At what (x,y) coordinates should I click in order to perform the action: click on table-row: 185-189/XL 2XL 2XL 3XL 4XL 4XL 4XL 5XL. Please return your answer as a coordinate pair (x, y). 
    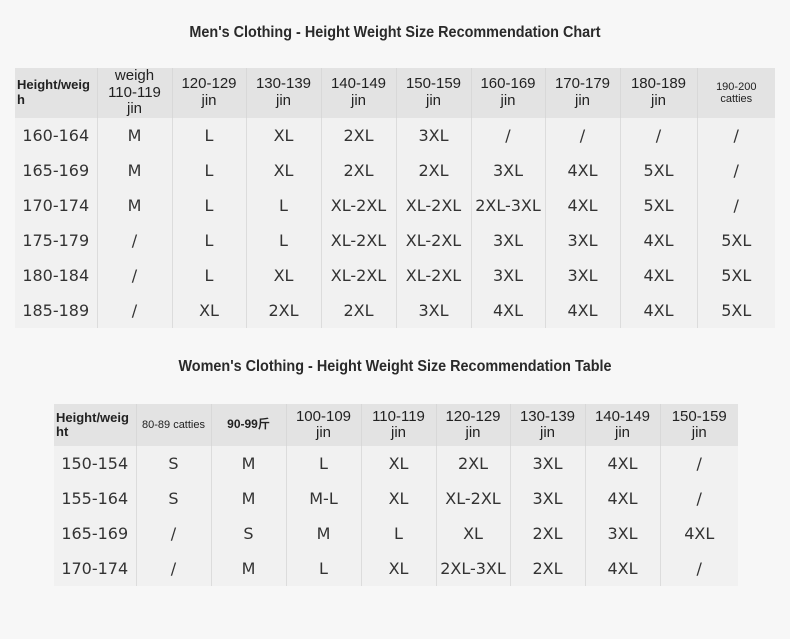
    Looking at the image, I should click on (395, 310).